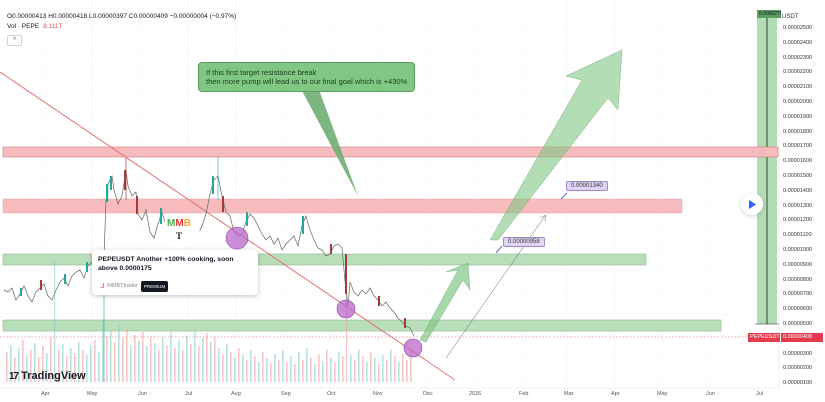  Describe the element at coordinates (23, 26) in the screenshot. I see `volume-label: Vol · PEPE` at that location.